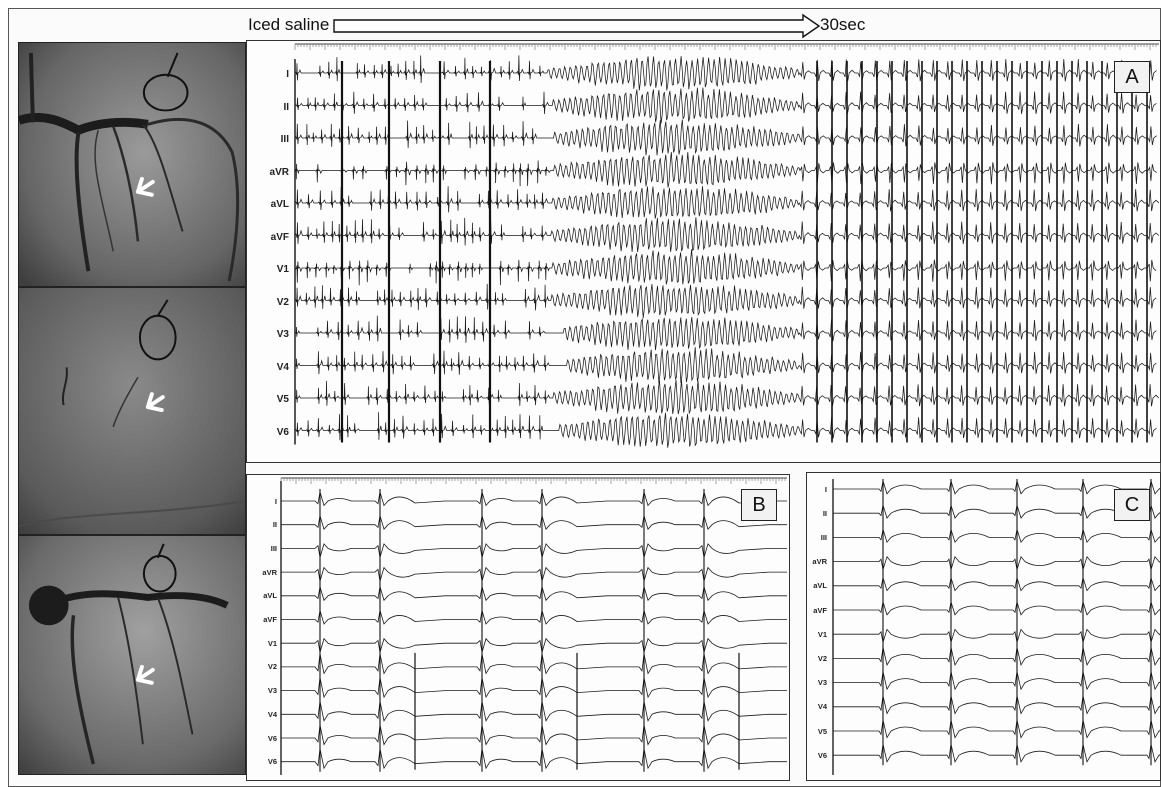  I want to click on lead-label-a: II, so click(286, 107).